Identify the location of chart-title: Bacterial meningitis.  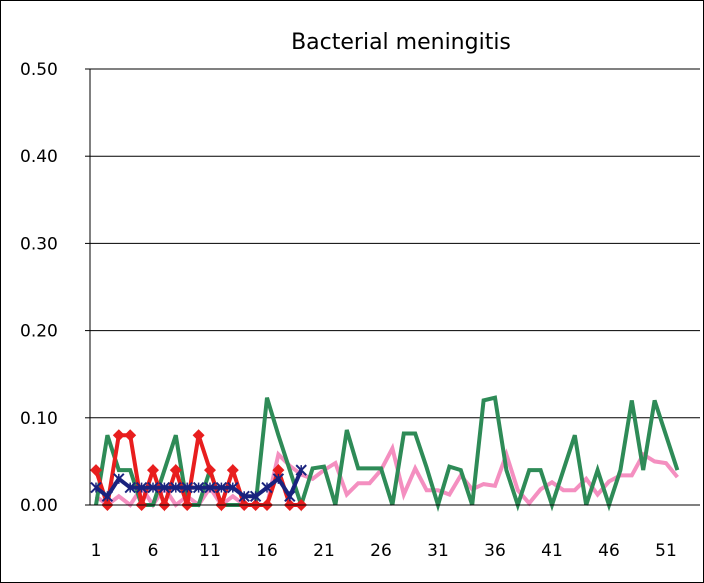
(401, 42).